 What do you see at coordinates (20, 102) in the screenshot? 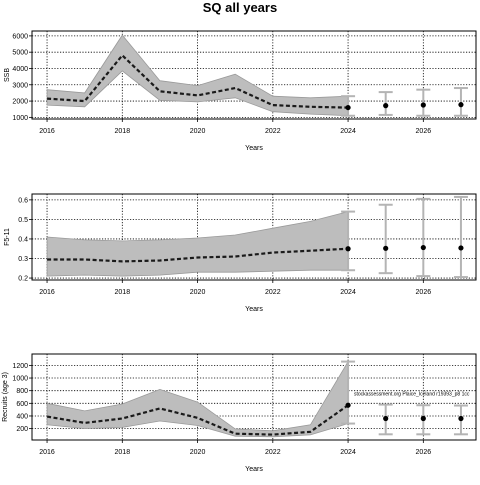
I see `y-tick-label: 2000` at bounding box center [20, 102].